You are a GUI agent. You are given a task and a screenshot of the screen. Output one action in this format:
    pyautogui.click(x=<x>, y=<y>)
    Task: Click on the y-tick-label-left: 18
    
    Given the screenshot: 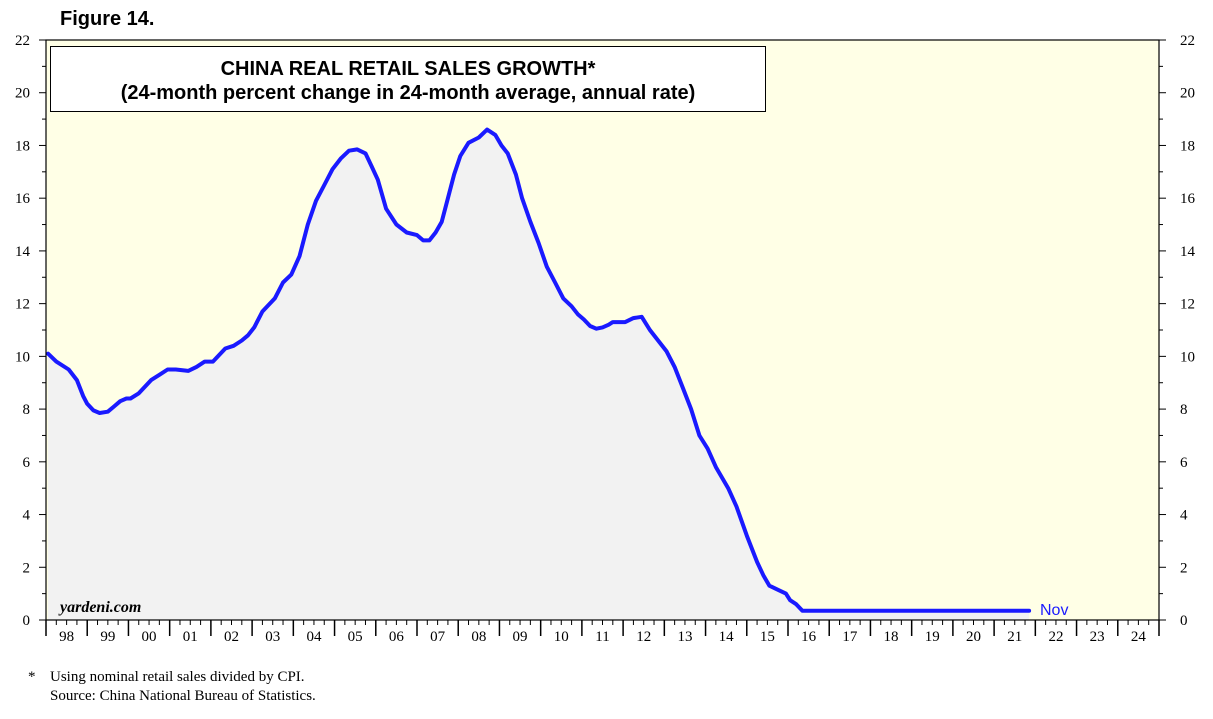 What is the action you would take?
    pyautogui.click(x=22, y=146)
    